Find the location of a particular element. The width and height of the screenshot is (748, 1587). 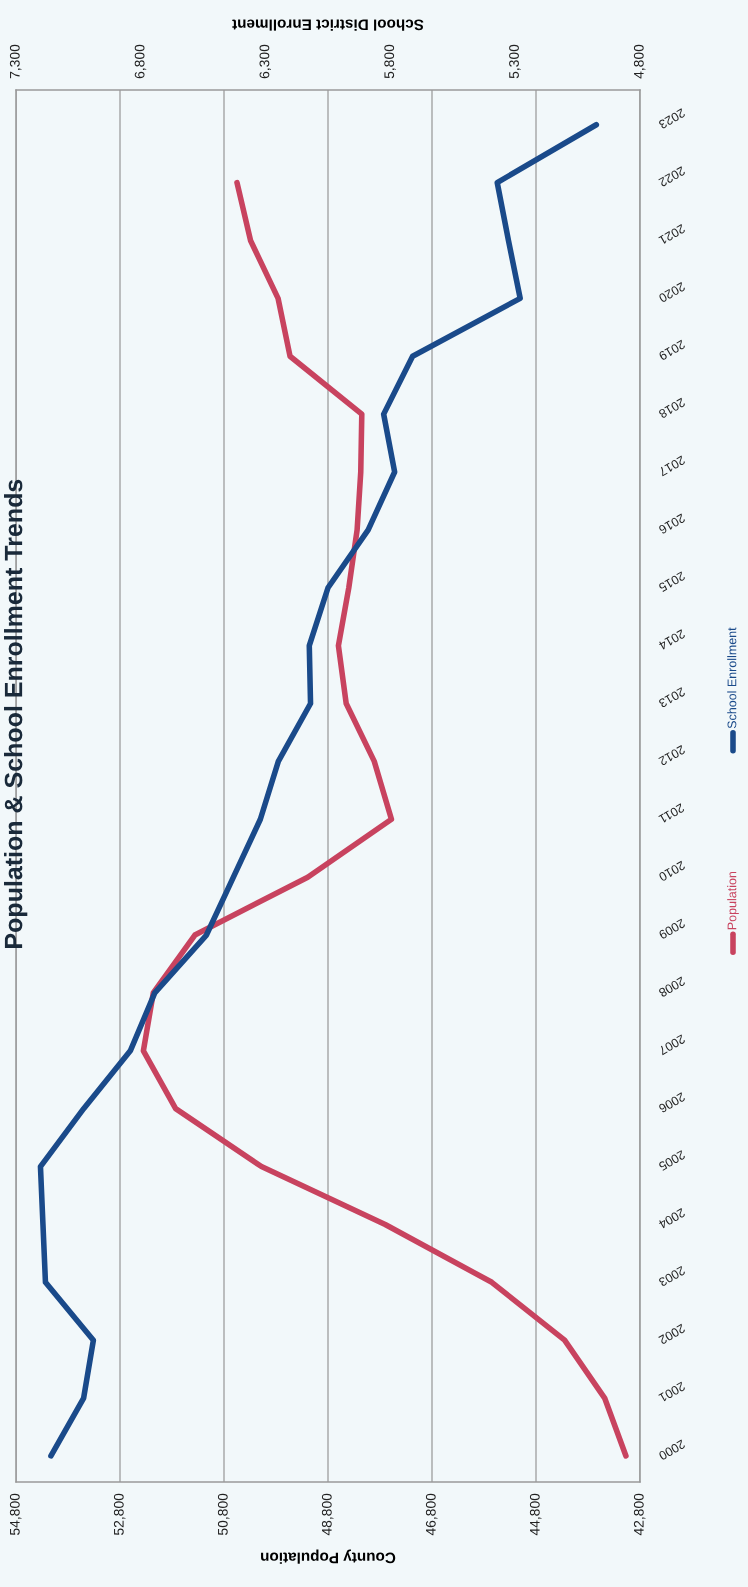

y-tick-label: 2002 is located at coordinates (672, 1334).